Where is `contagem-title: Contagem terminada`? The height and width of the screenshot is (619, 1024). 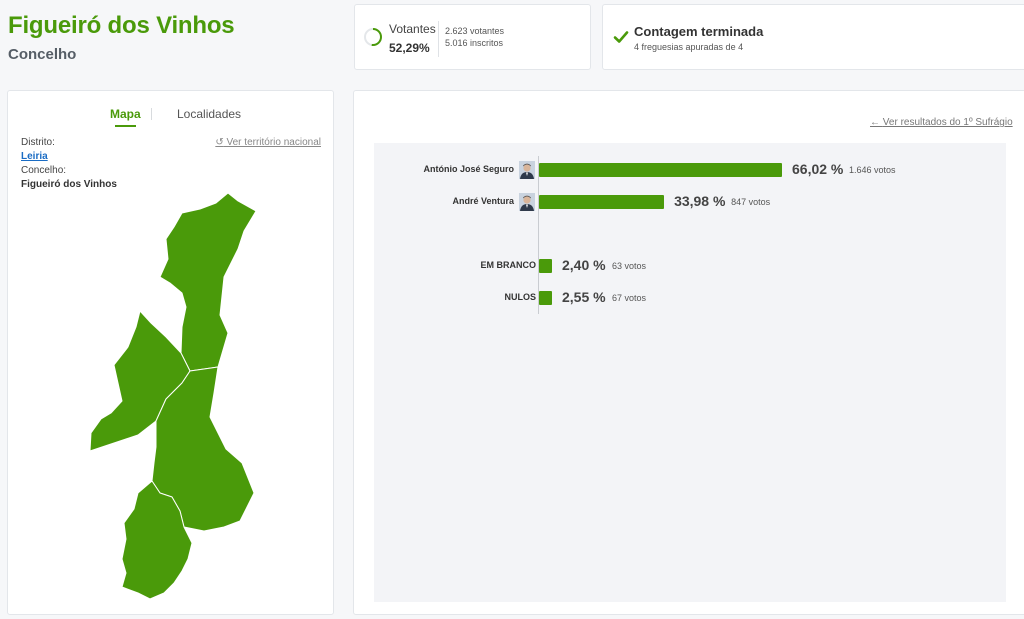 contagem-title: Contagem terminada is located at coordinates (699, 31).